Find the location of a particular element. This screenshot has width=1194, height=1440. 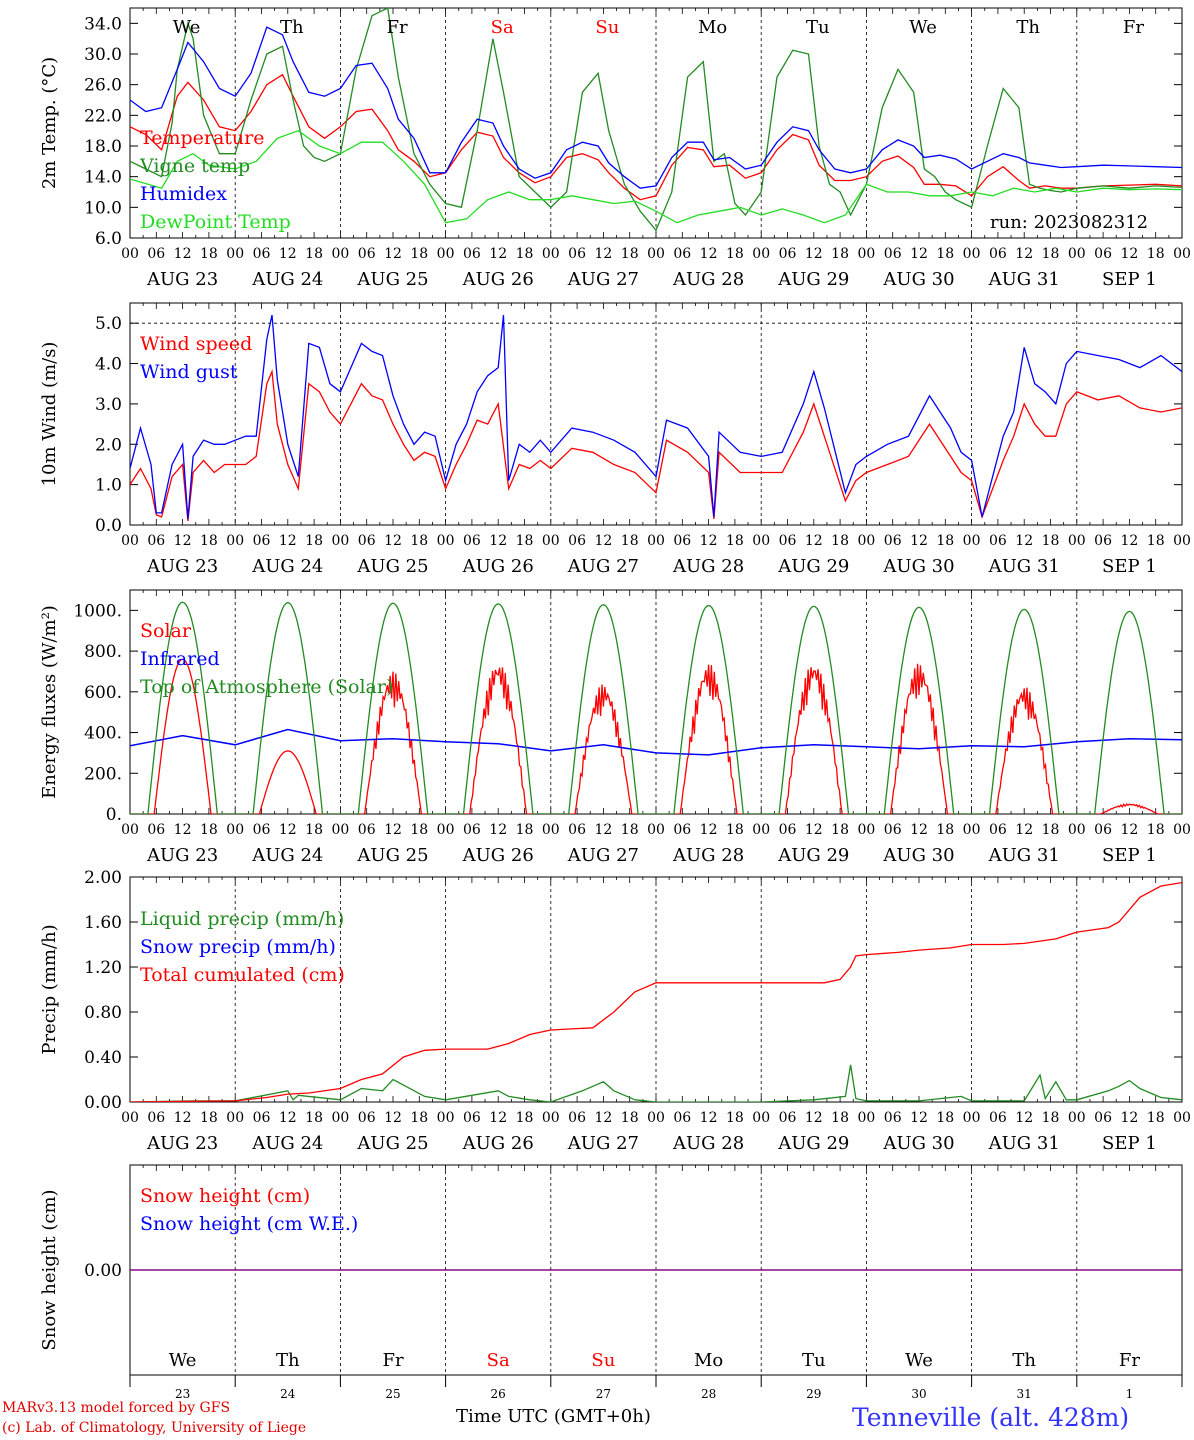

y-axis-label: 2m Temp. (°C) is located at coordinates (49, 123).